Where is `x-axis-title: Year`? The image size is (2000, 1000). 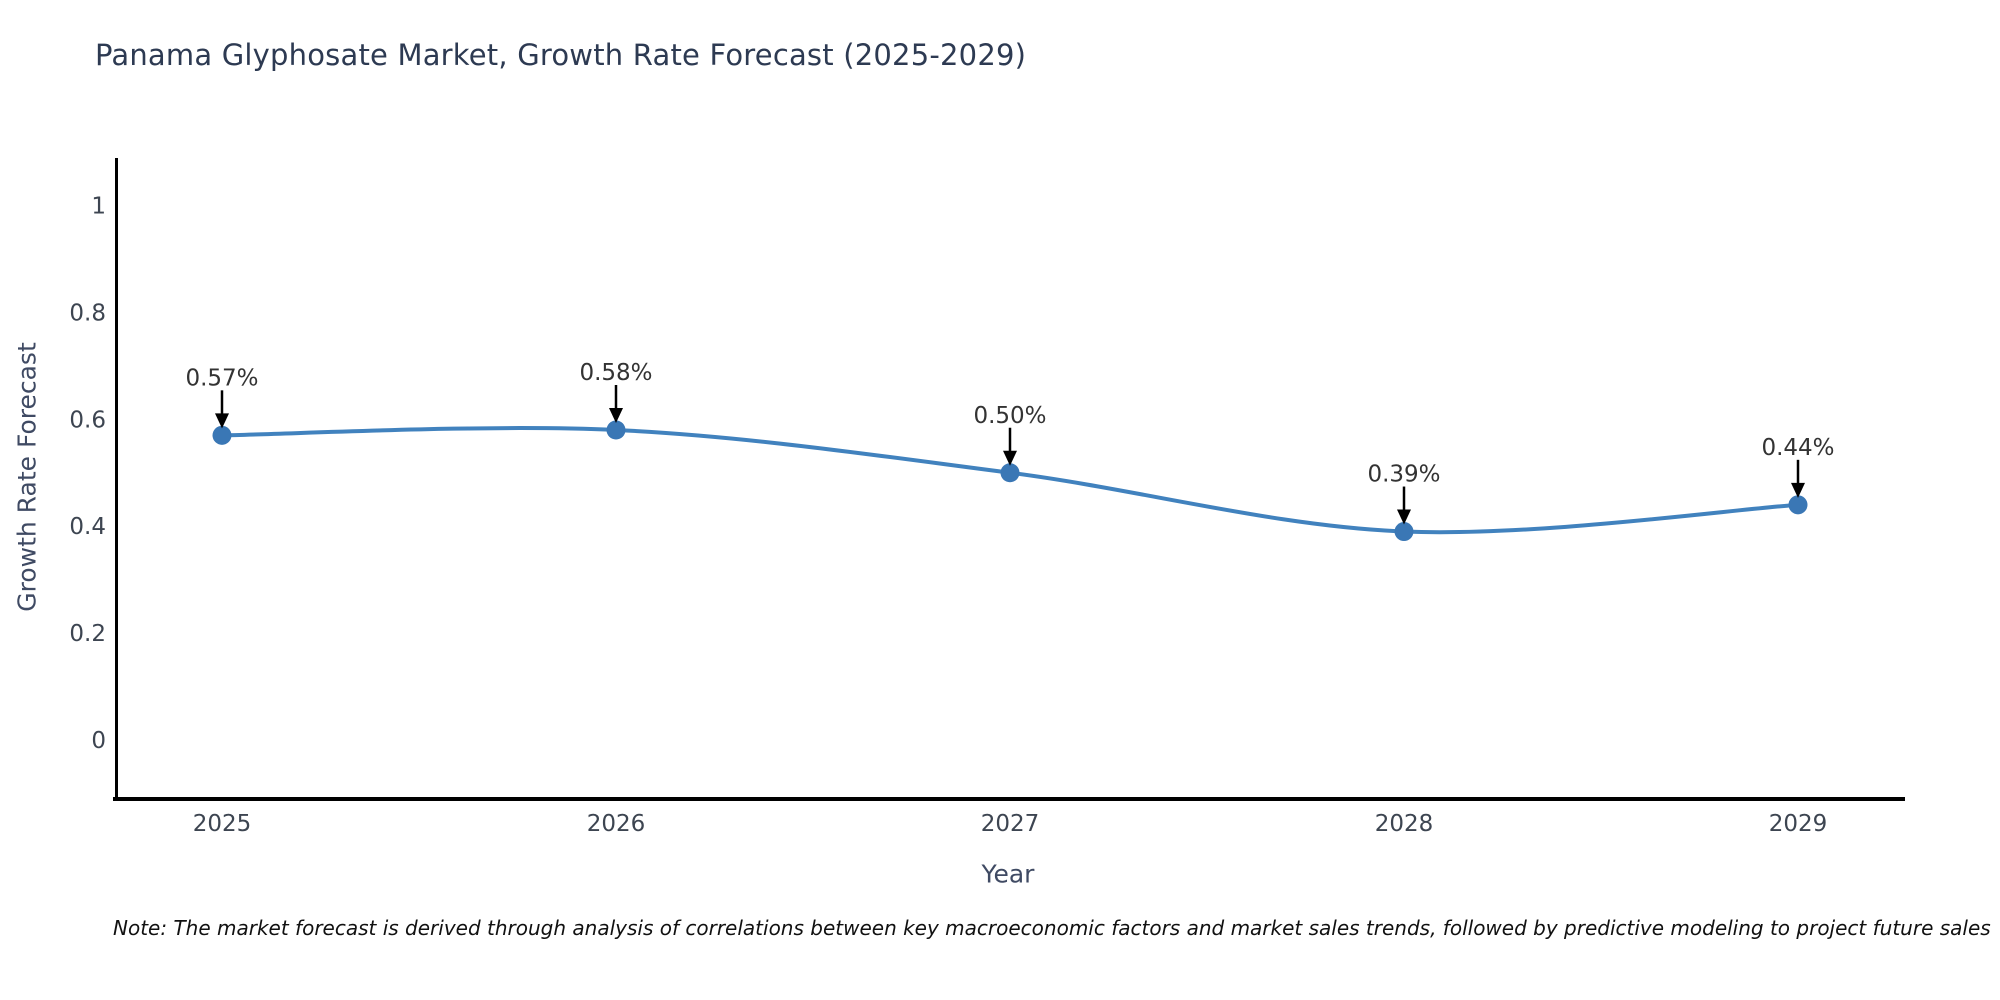
x-axis-title: Year is located at coordinates (1008, 874).